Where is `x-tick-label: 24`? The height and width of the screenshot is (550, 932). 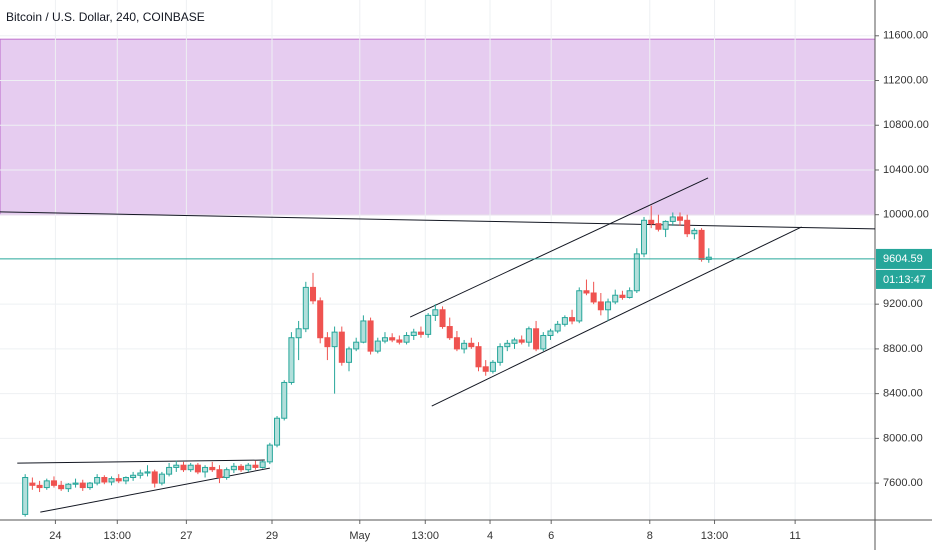 x-tick-label: 24 is located at coordinates (55, 536).